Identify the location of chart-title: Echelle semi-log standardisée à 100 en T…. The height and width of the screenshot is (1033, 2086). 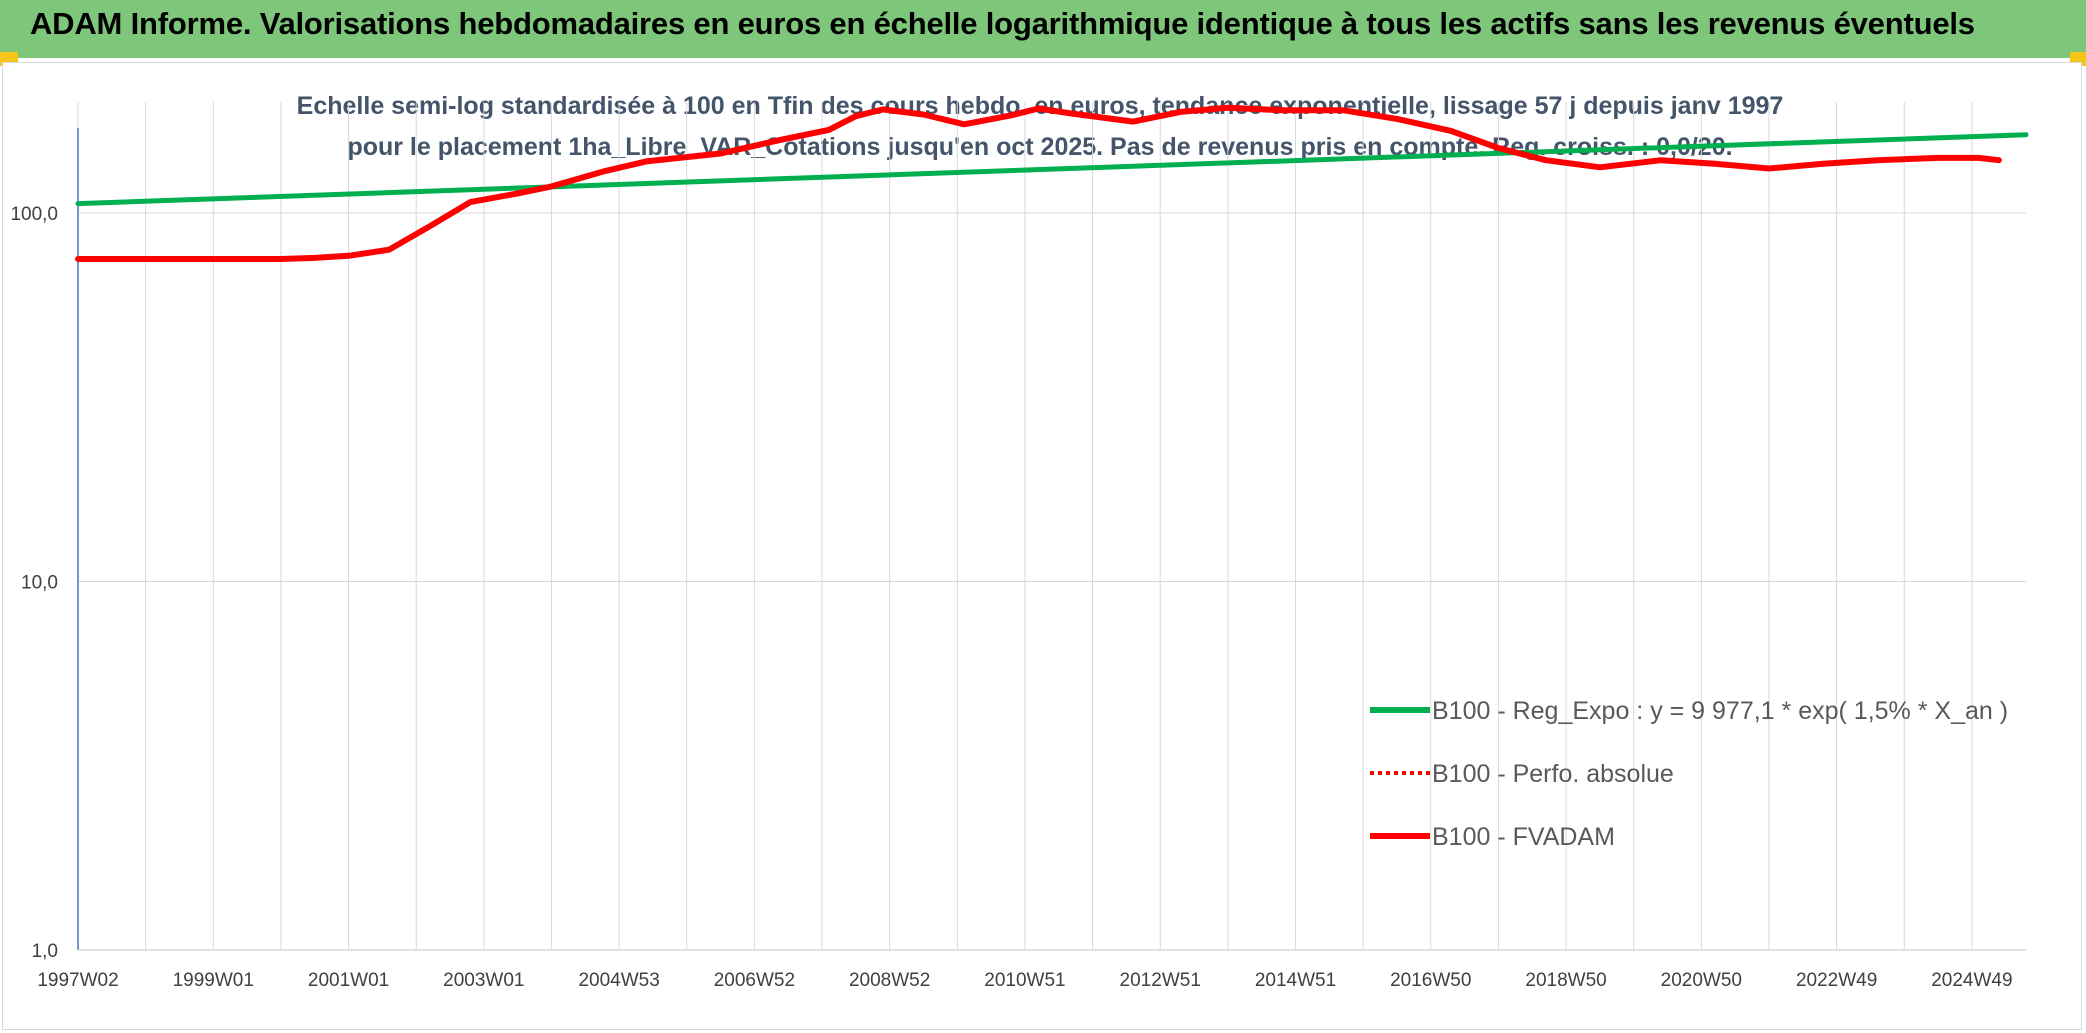
(1040, 126).